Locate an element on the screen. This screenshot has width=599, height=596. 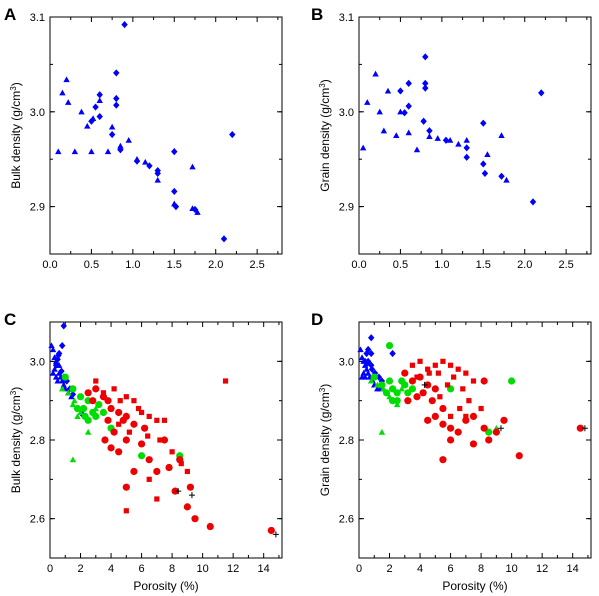
panel-letter: C is located at coordinates (10, 319).